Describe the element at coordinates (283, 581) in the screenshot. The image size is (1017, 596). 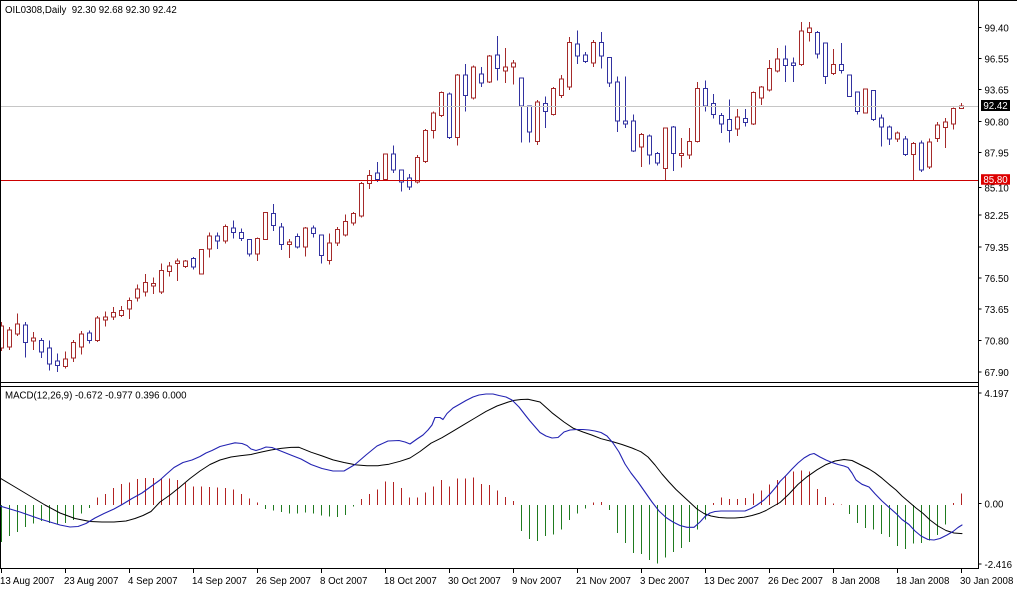
I see `svg-text: 26 Sep 2007` at that location.